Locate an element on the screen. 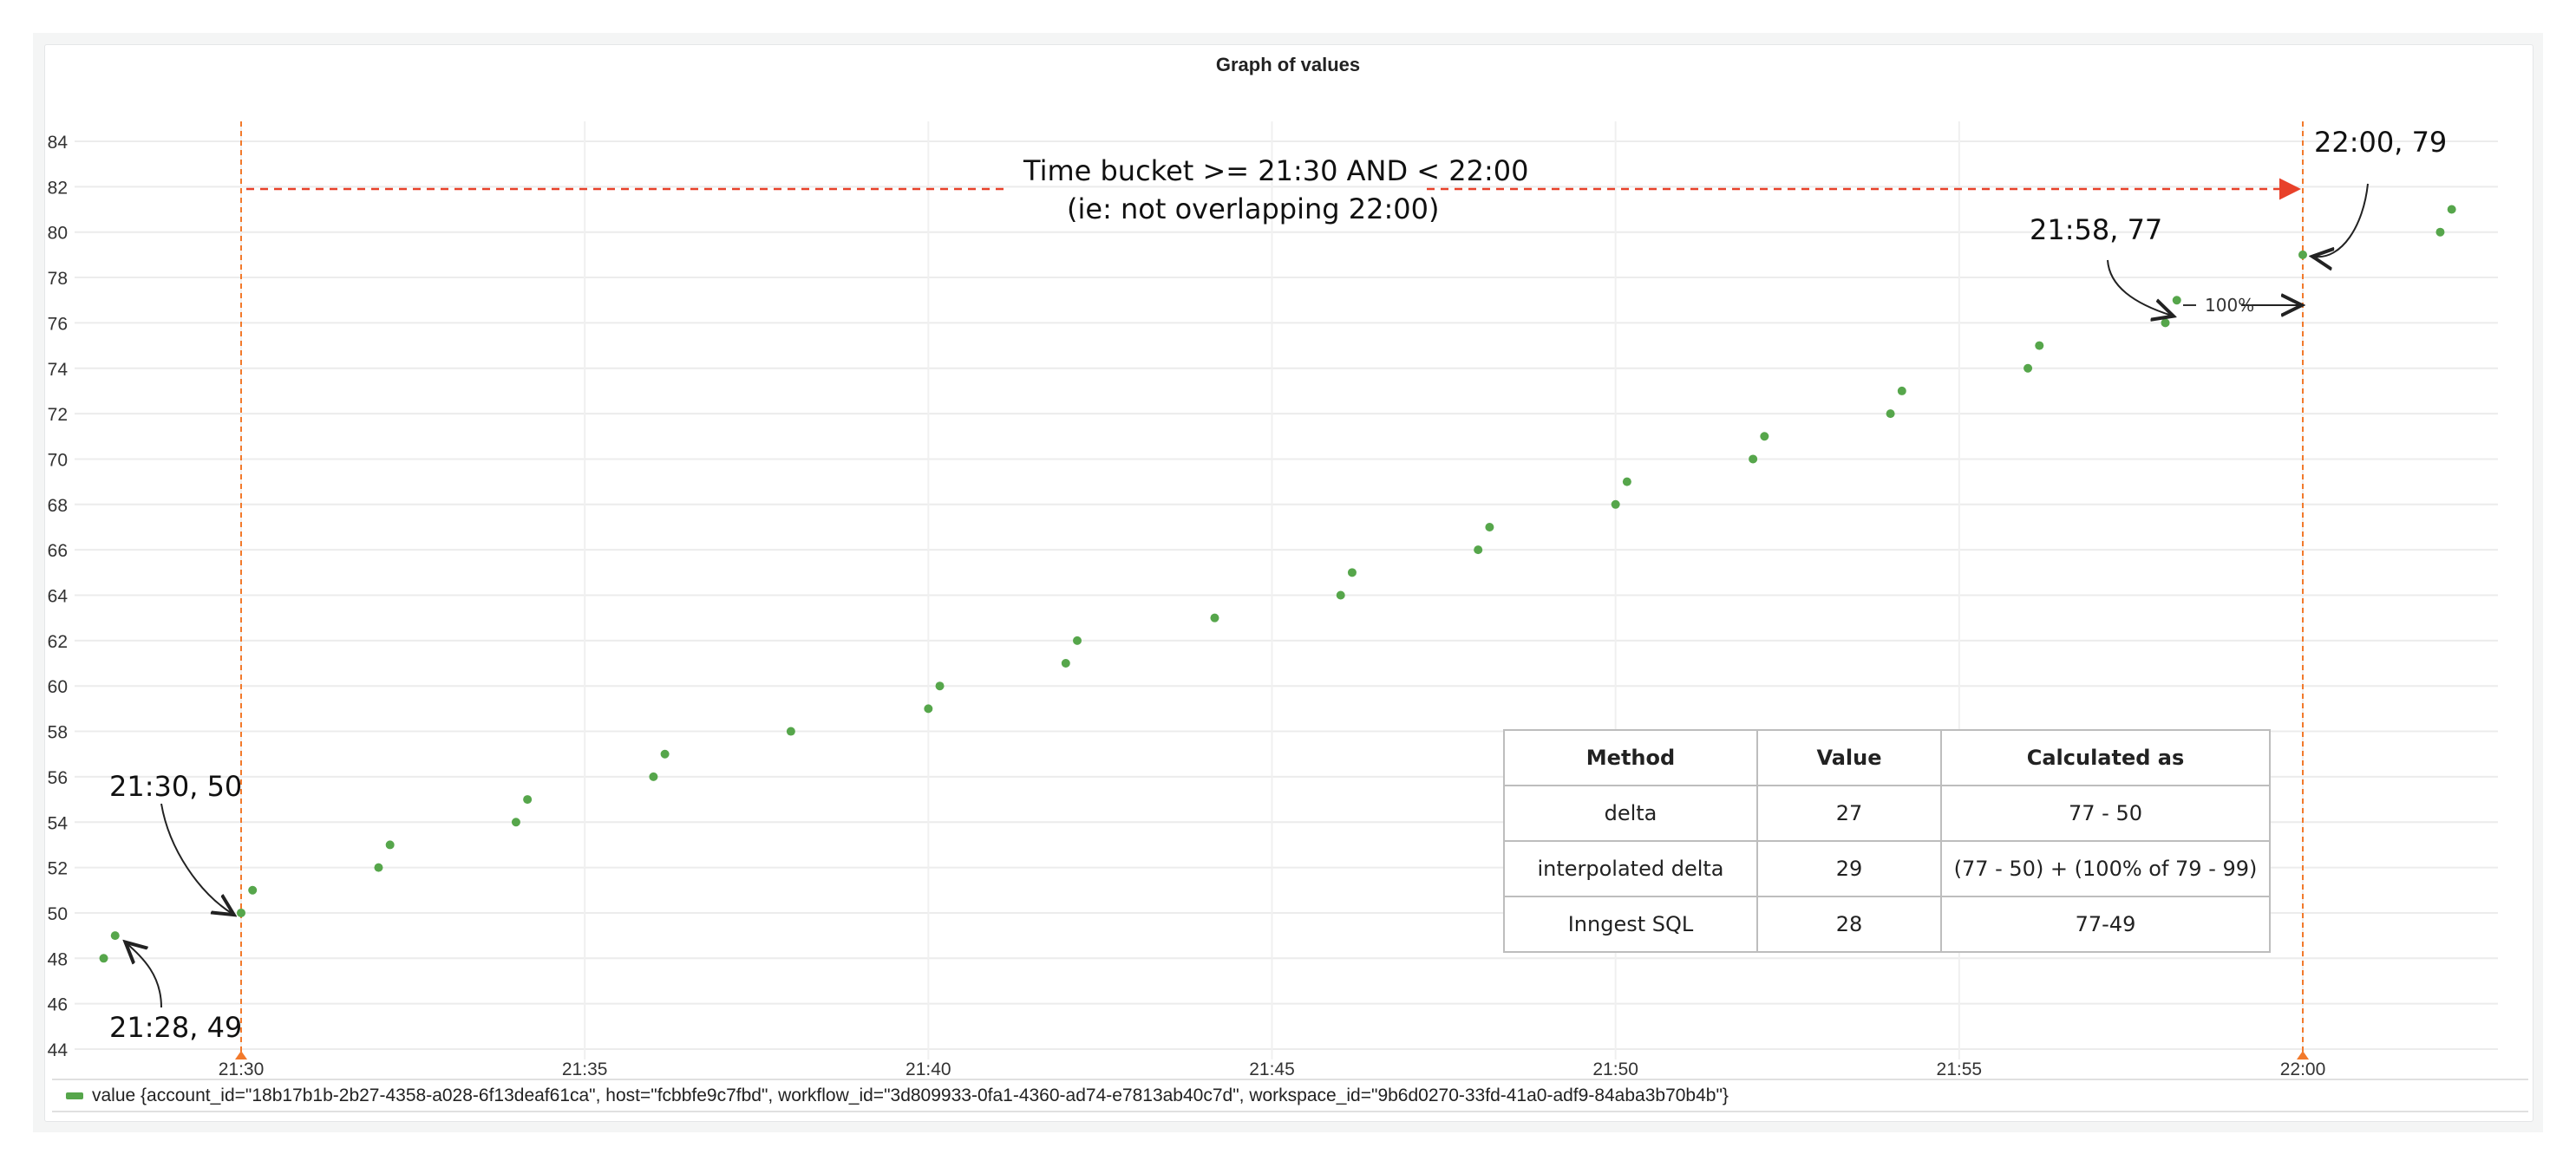 The height and width of the screenshot is (1167, 2576). cell-calculated: (77 - 50) + (100% of 79 - 99) is located at coordinates (2105, 868).